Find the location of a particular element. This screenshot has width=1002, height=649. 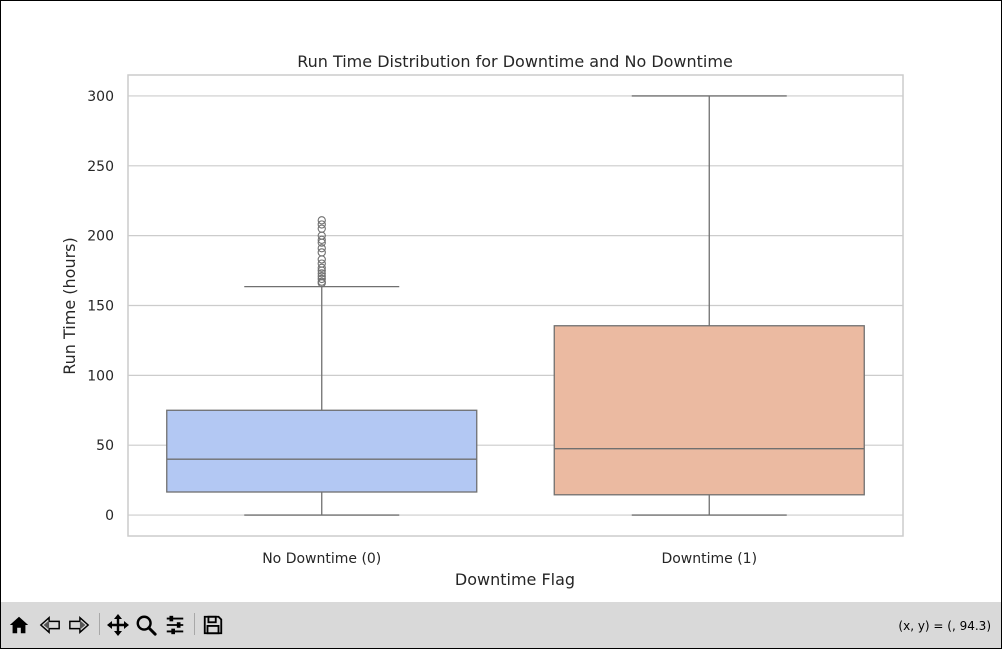

y-tick-label: 300 is located at coordinates (100, 97).